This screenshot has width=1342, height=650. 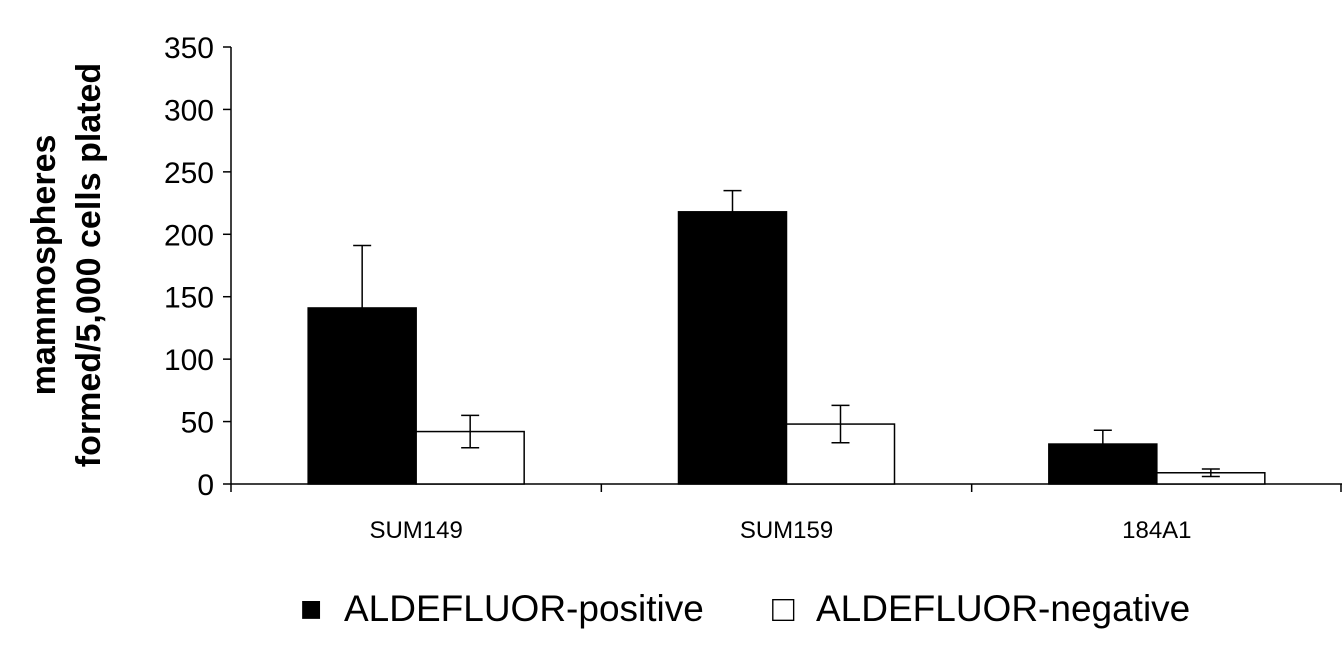 I want to click on x-tick-label-2: 184A1, so click(x=1156, y=530).